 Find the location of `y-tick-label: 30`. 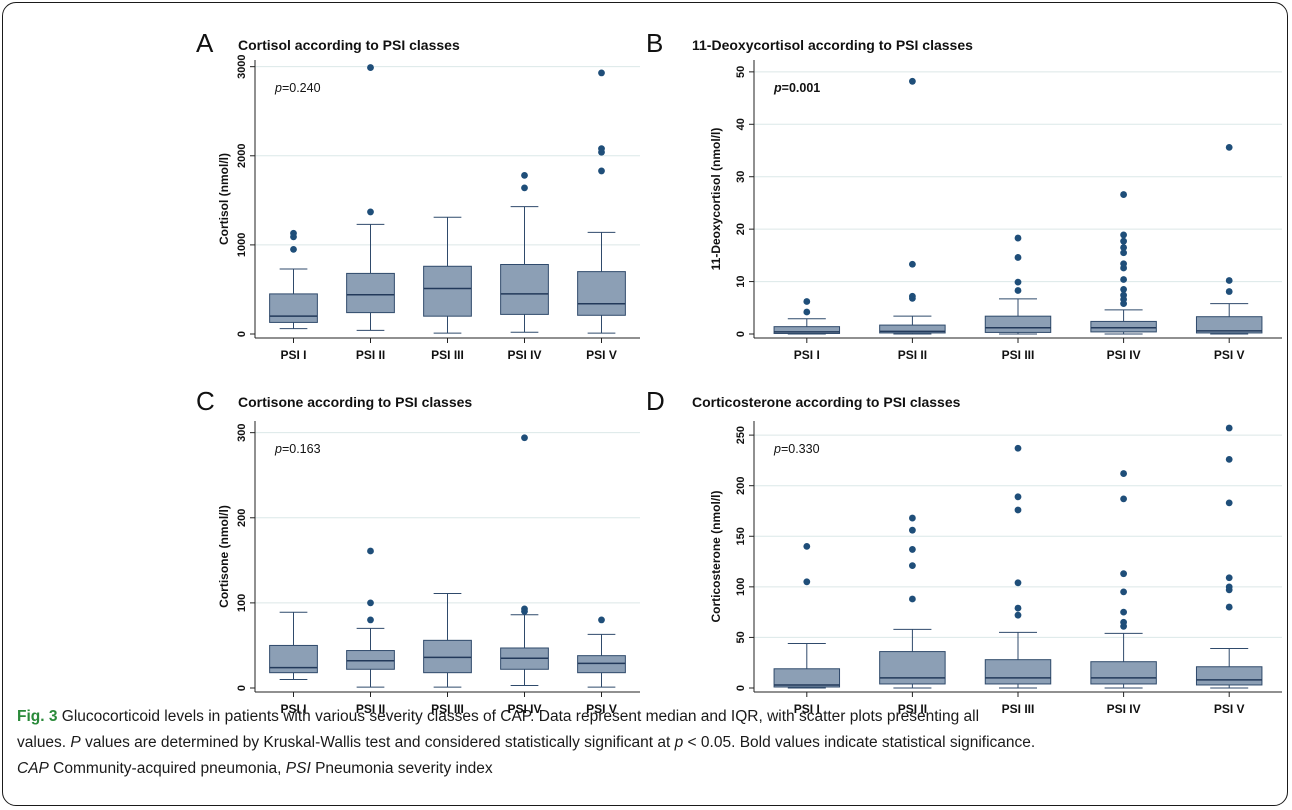

y-tick-label: 30 is located at coordinates (741, 177).